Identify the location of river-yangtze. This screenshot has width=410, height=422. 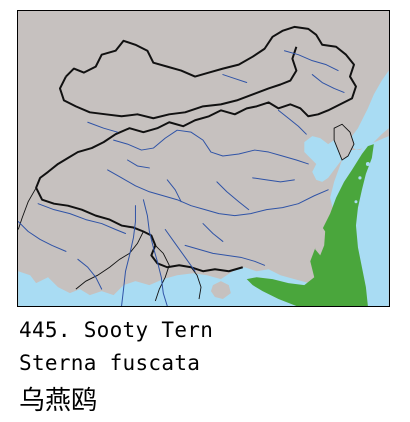
(218, 193).